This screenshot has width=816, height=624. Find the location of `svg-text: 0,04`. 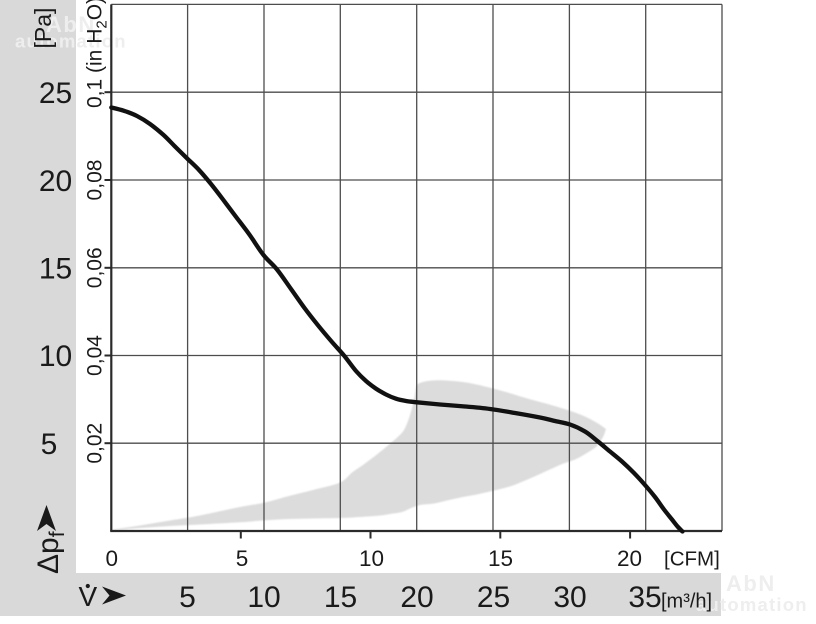

svg-text: 0,04 is located at coordinates (95, 355).